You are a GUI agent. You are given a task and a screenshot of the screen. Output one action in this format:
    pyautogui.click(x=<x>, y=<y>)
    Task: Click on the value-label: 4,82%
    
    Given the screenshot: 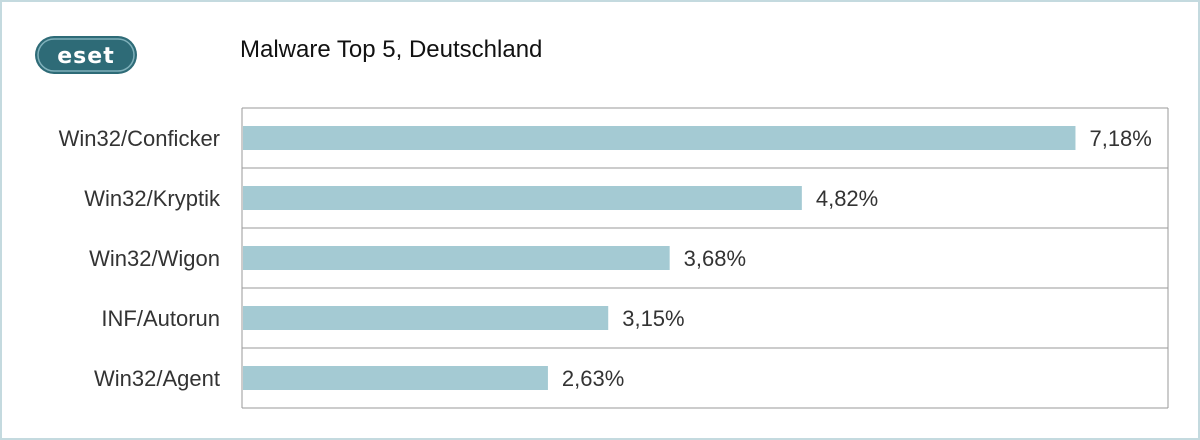 What is the action you would take?
    pyautogui.click(x=847, y=198)
    